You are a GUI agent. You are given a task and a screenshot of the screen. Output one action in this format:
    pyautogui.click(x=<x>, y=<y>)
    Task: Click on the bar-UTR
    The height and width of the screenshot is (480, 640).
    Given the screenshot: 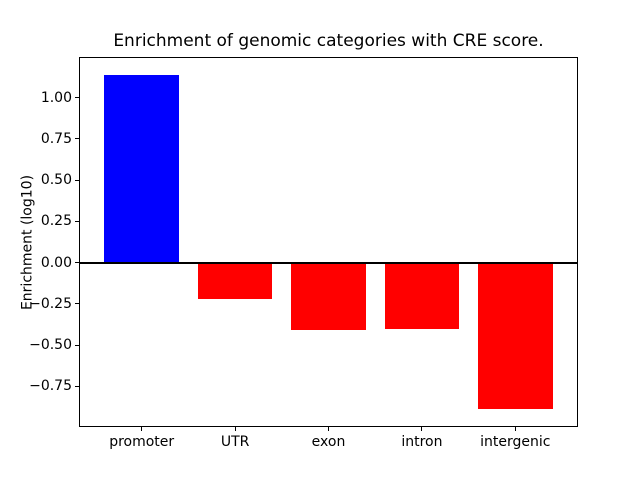 What is the action you would take?
    pyautogui.click(x=235, y=280)
    